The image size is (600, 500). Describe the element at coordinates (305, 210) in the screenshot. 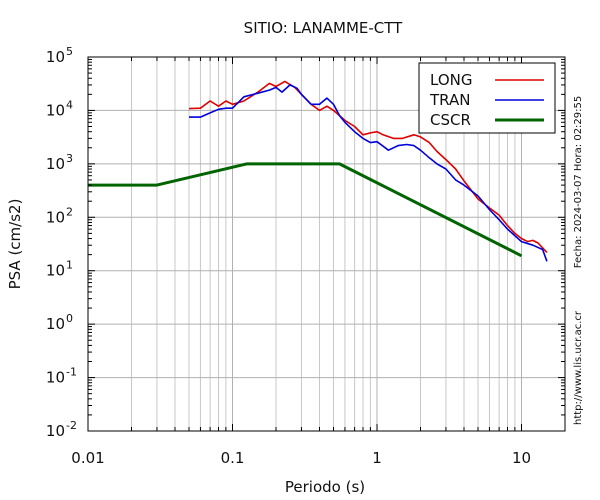

I see `series-line-cscr` at that location.